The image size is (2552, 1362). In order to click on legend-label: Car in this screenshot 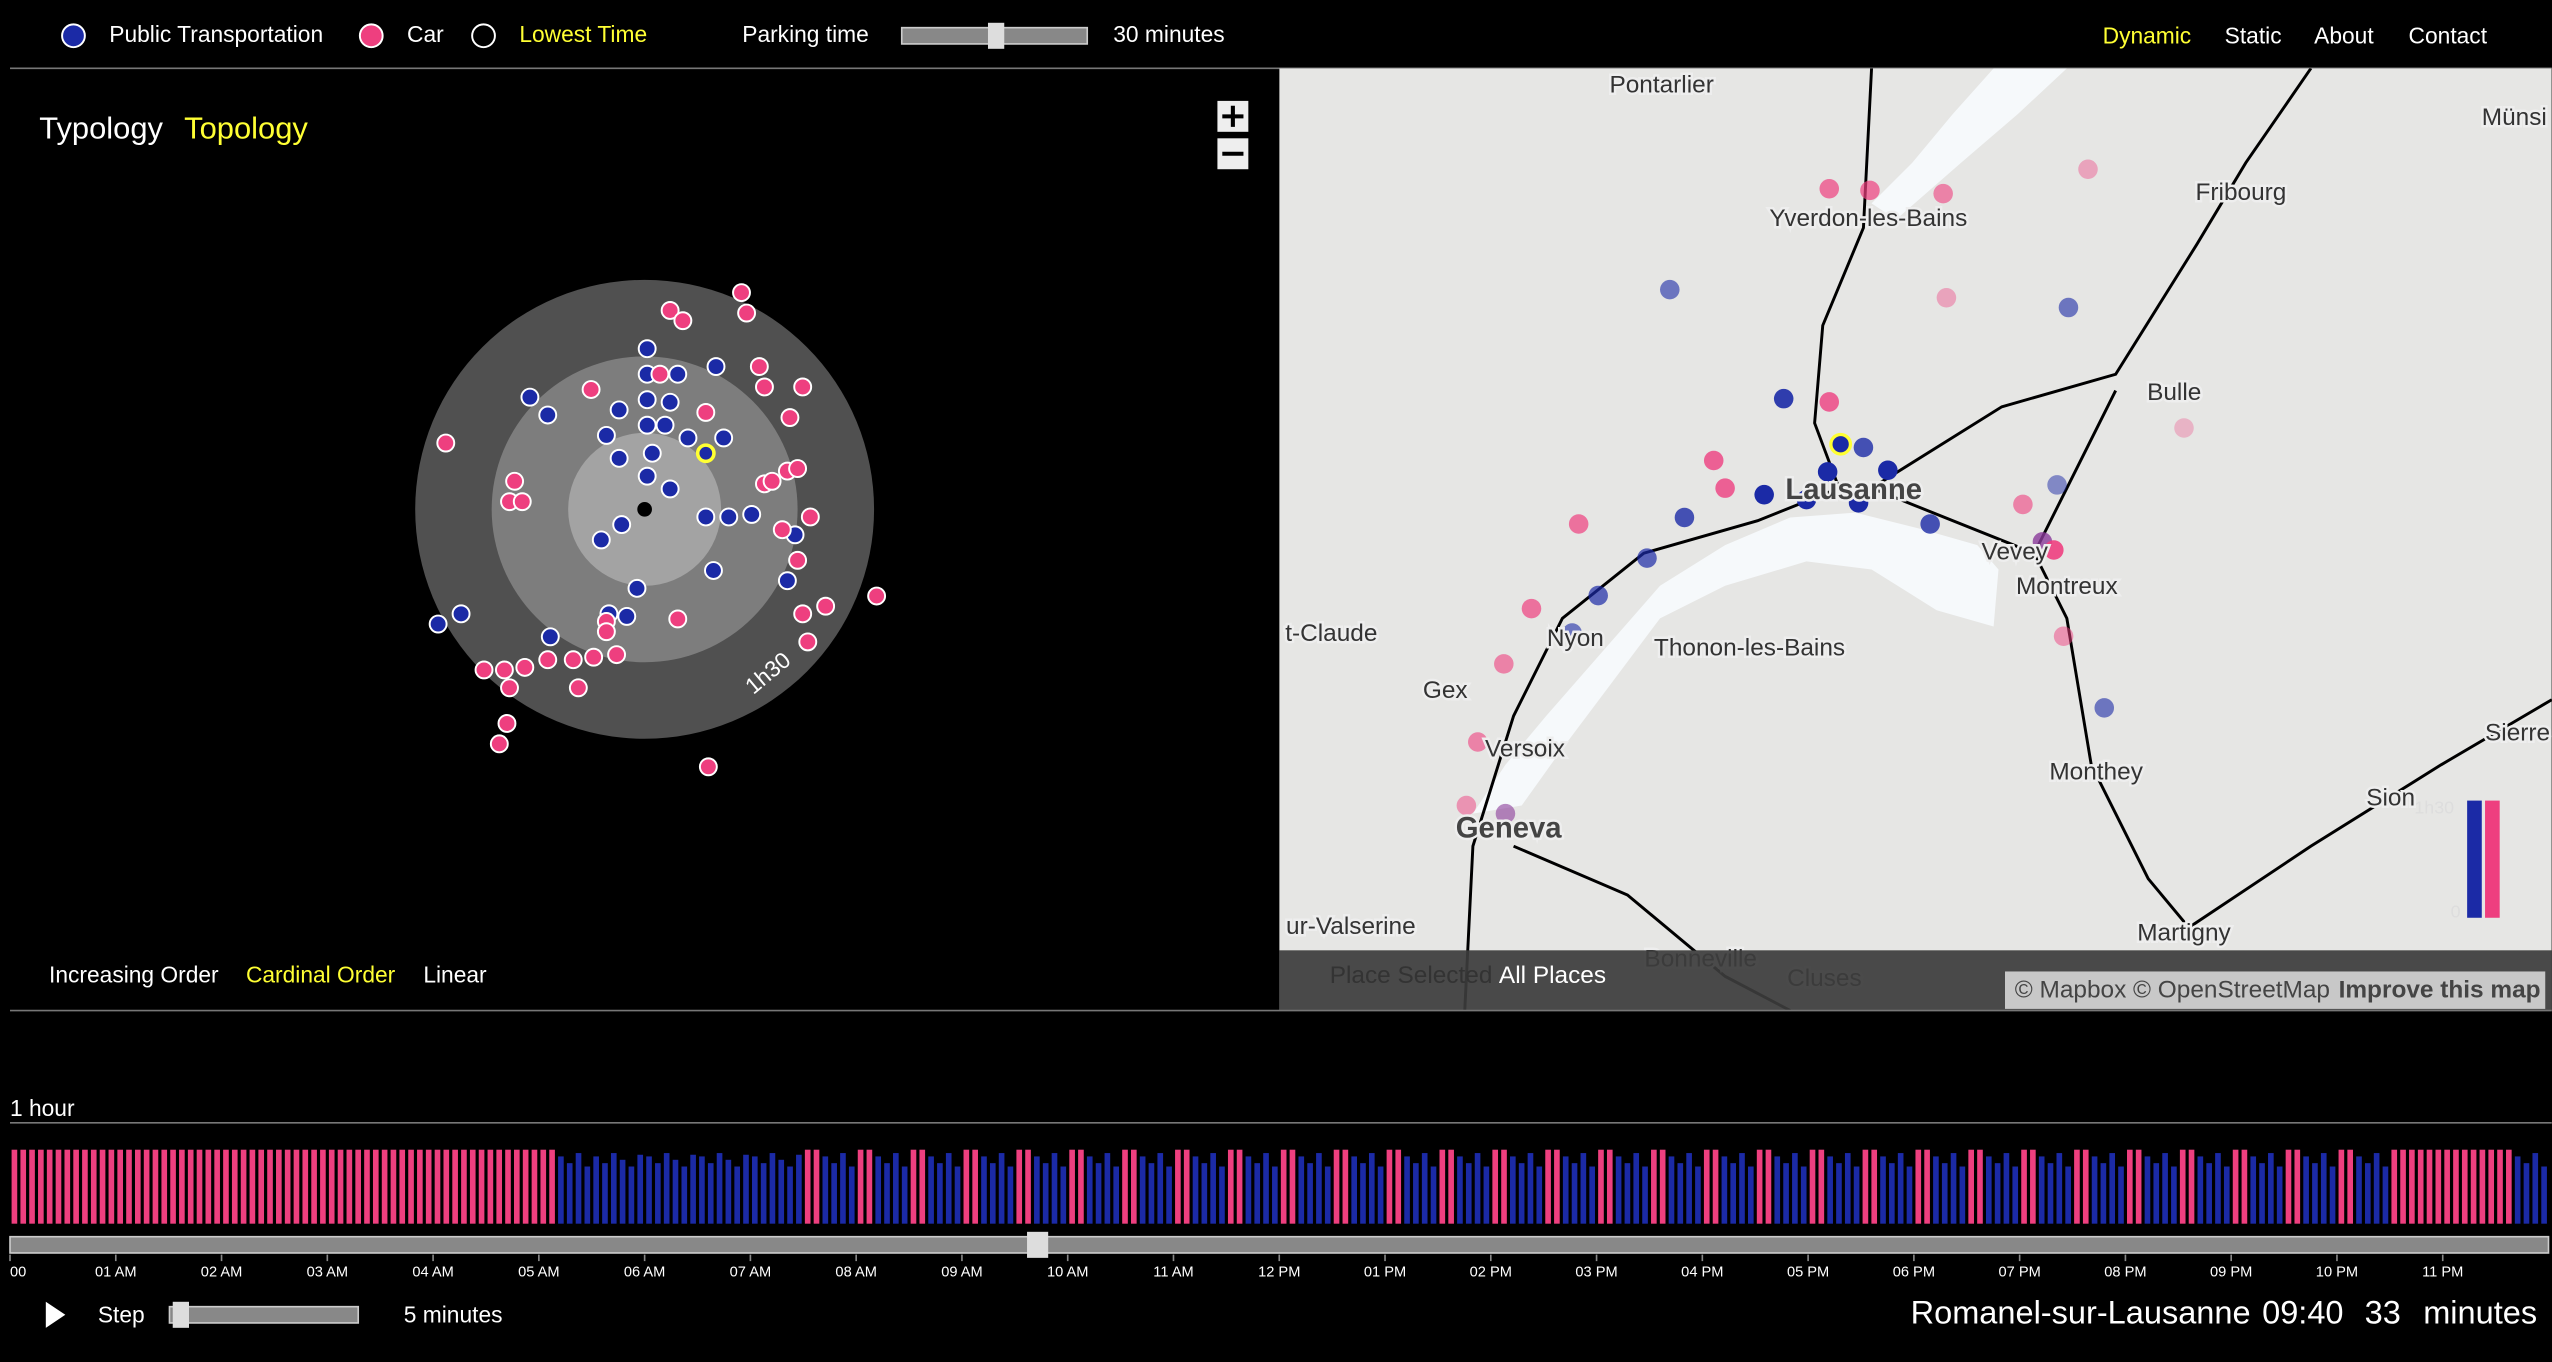, I will do `click(425, 34)`.